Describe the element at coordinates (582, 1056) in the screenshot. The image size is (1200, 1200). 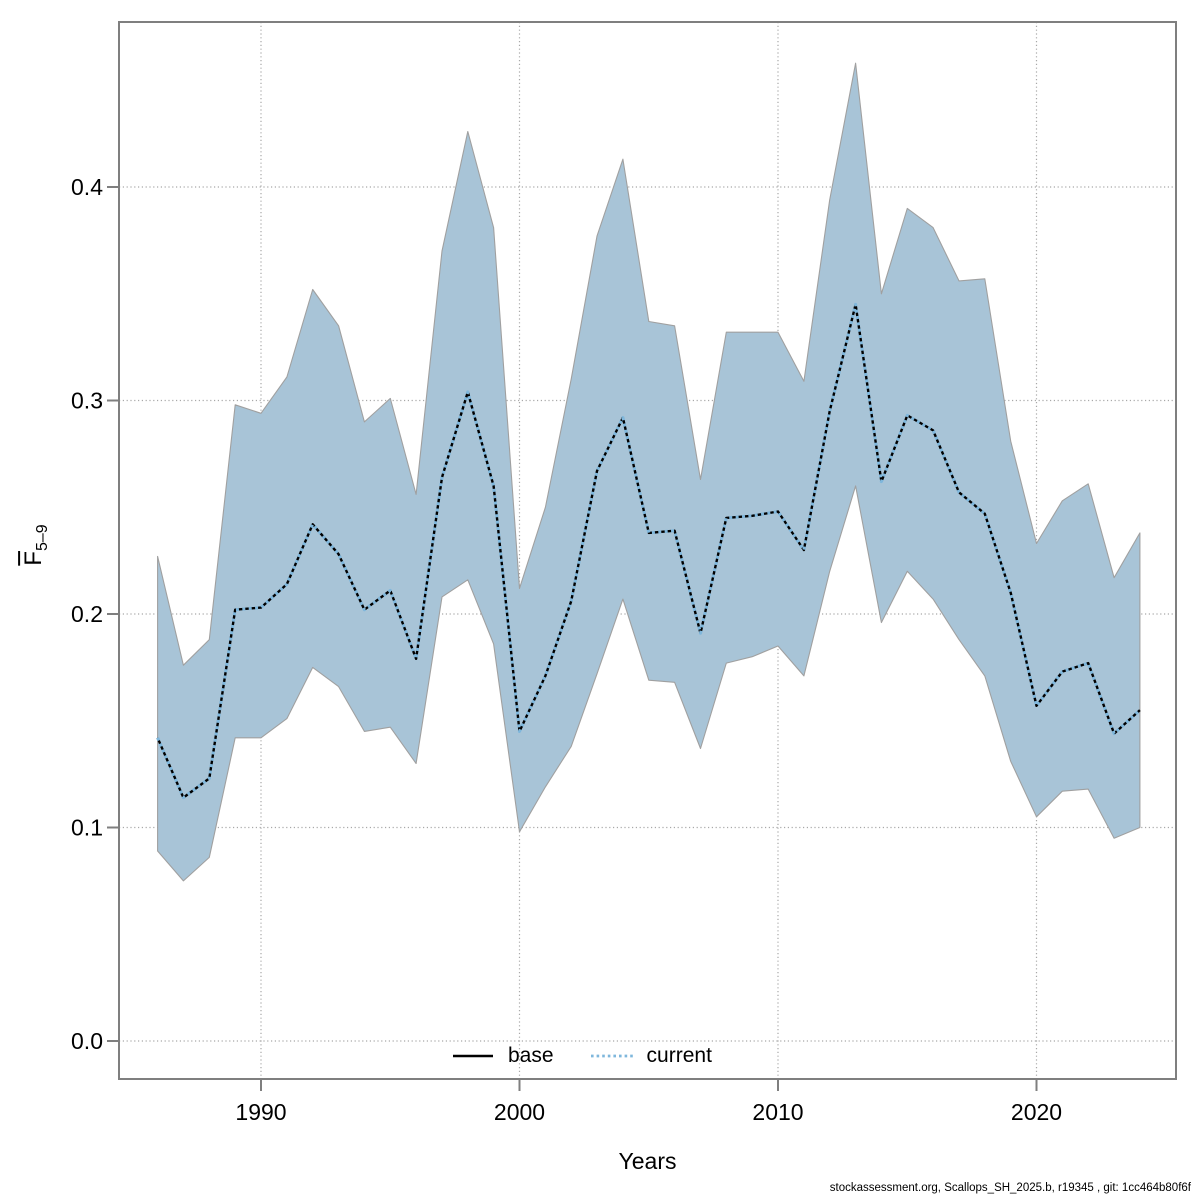
I see `legend: base current` at that location.